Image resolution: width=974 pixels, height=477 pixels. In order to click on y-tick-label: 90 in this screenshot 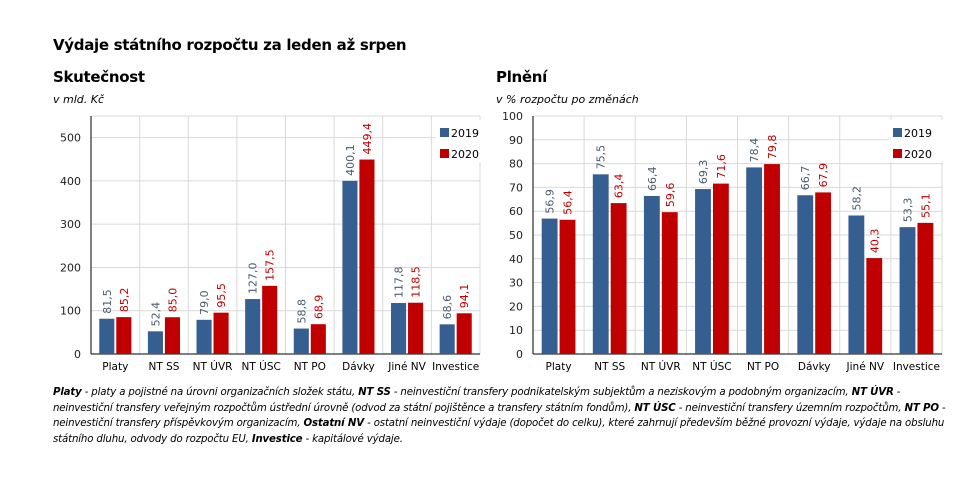, I will do `click(516, 140)`.